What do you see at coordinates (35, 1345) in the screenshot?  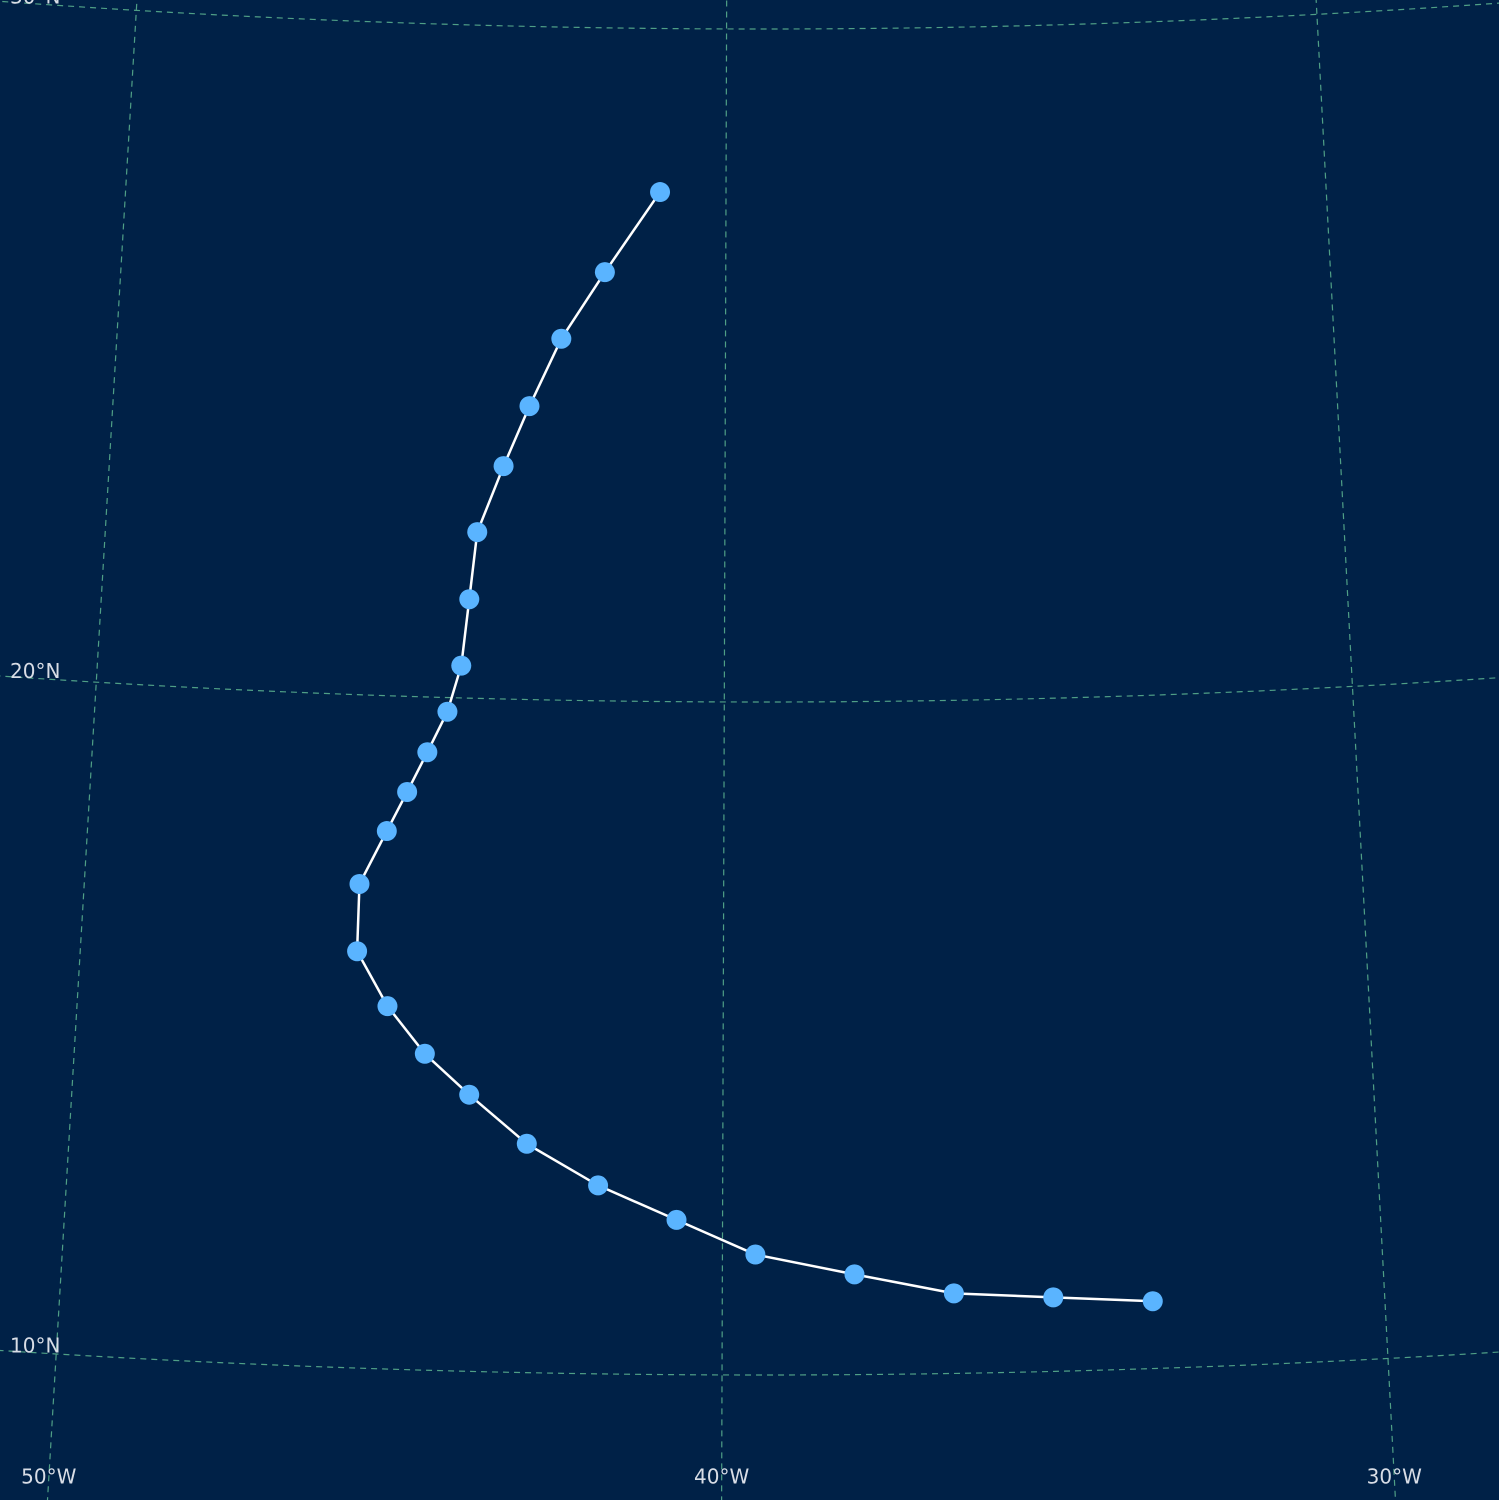 I see `latitude-label: 10°N` at bounding box center [35, 1345].